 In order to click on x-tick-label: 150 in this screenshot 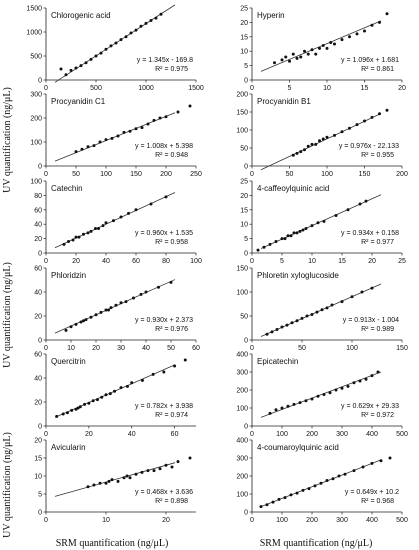, I will do `click(136, 174)`.